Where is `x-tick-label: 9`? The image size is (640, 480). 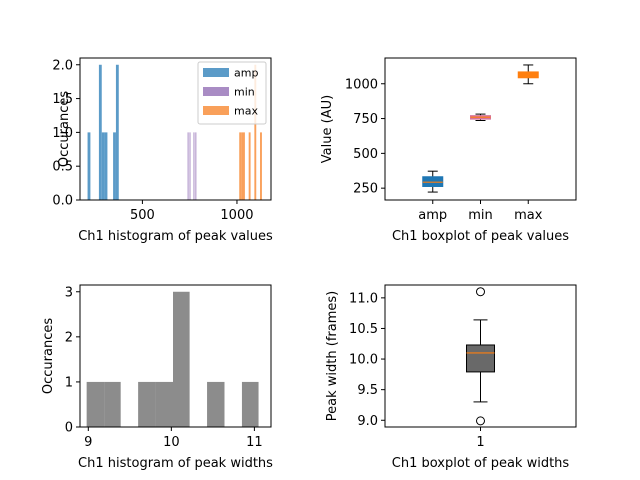
x-tick-label: 9 is located at coordinates (88, 442).